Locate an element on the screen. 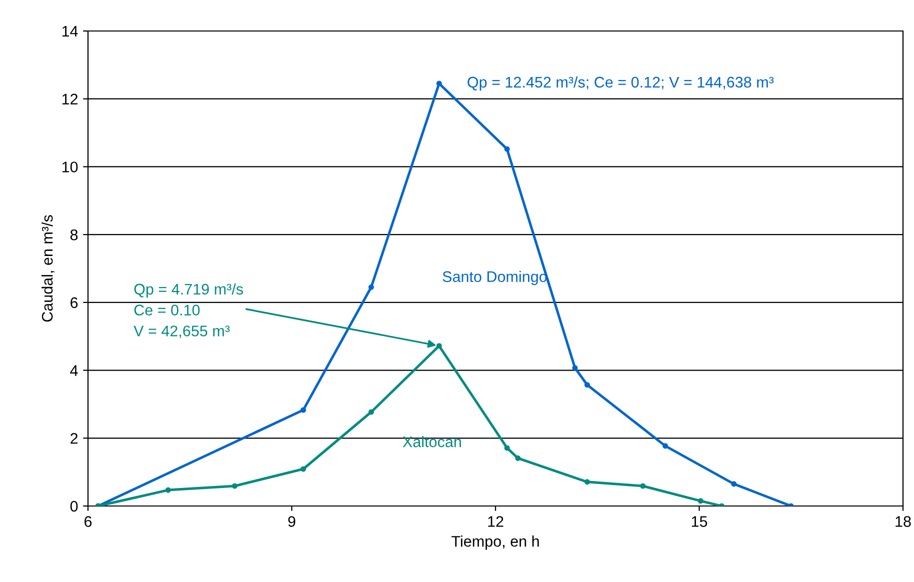 This screenshot has width=914, height=582. text: Xaltocan is located at coordinates (431, 442).